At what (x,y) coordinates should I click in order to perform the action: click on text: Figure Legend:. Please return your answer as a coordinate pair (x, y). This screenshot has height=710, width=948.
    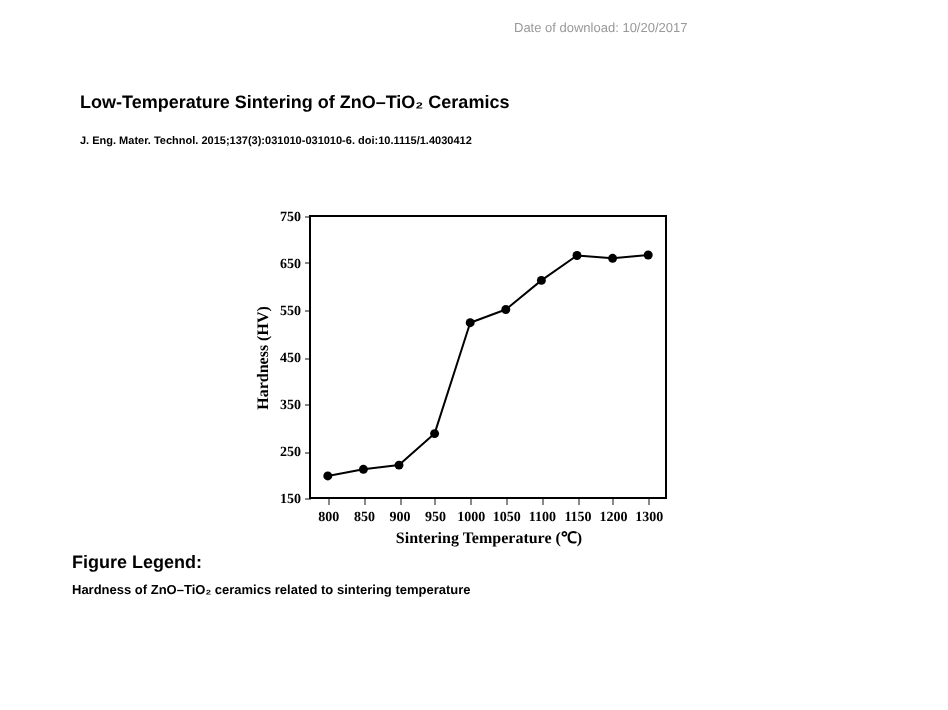
    Looking at the image, I should click on (137, 562).